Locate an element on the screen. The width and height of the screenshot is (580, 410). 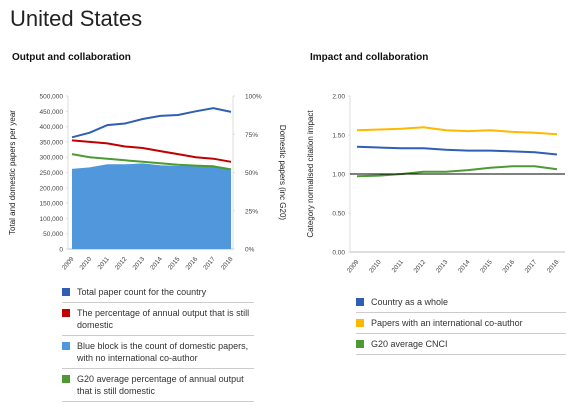
legend-label: Country as a whole is located at coordinates (410, 302).